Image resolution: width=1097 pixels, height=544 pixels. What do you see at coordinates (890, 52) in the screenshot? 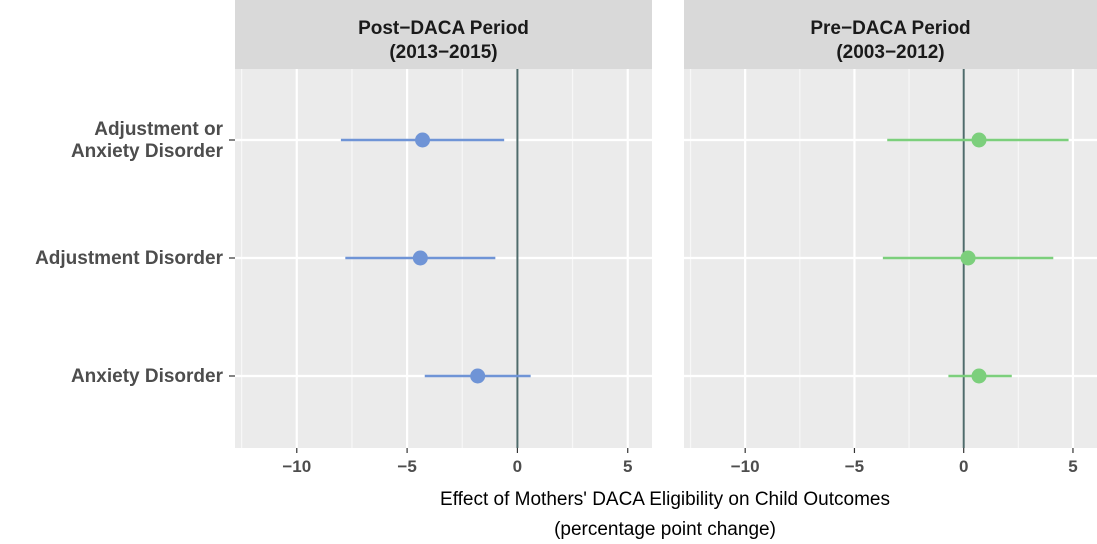
I see `facet-strip-title-line-2: (2003−2012)` at bounding box center [890, 52].